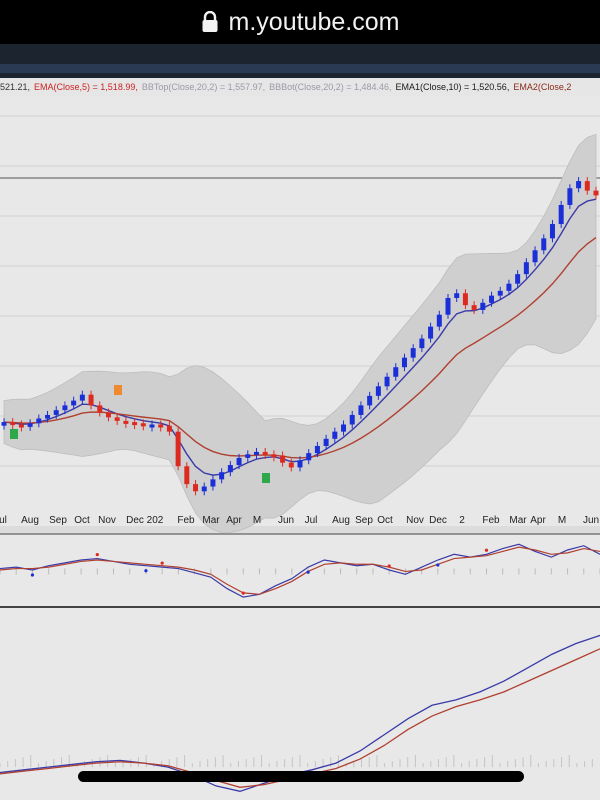 This screenshot has width=600, height=800. Describe the element at coordinates (301, 776) in the screenshot. I see `home-indicator` at that location.